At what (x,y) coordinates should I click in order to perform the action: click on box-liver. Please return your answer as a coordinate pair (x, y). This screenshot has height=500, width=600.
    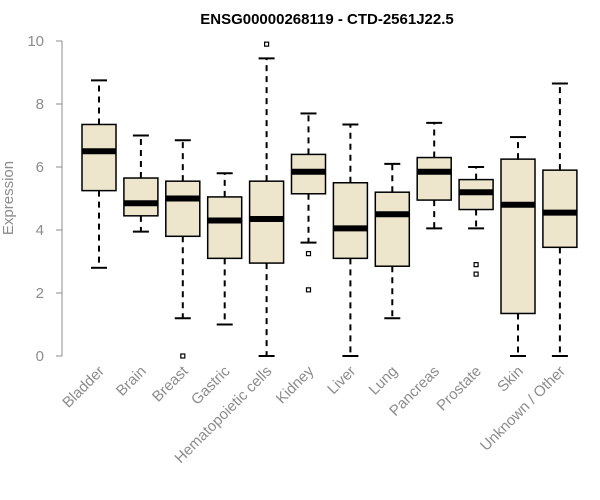
    Looking at the image, I should click on (350, 240).